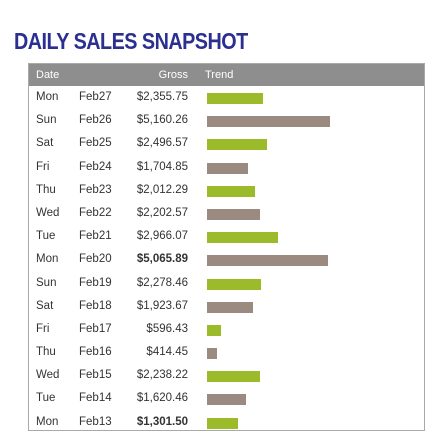 This screenshot has width=444, height=444. I want to click on row-date: Feb15, so click(95, 375).